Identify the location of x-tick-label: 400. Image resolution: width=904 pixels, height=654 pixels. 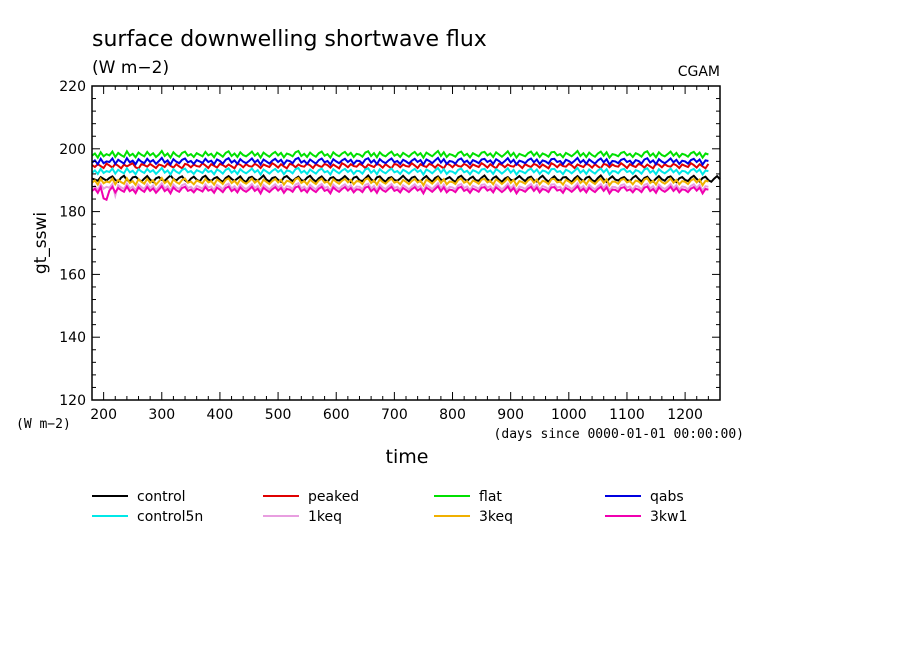
(220, 415).